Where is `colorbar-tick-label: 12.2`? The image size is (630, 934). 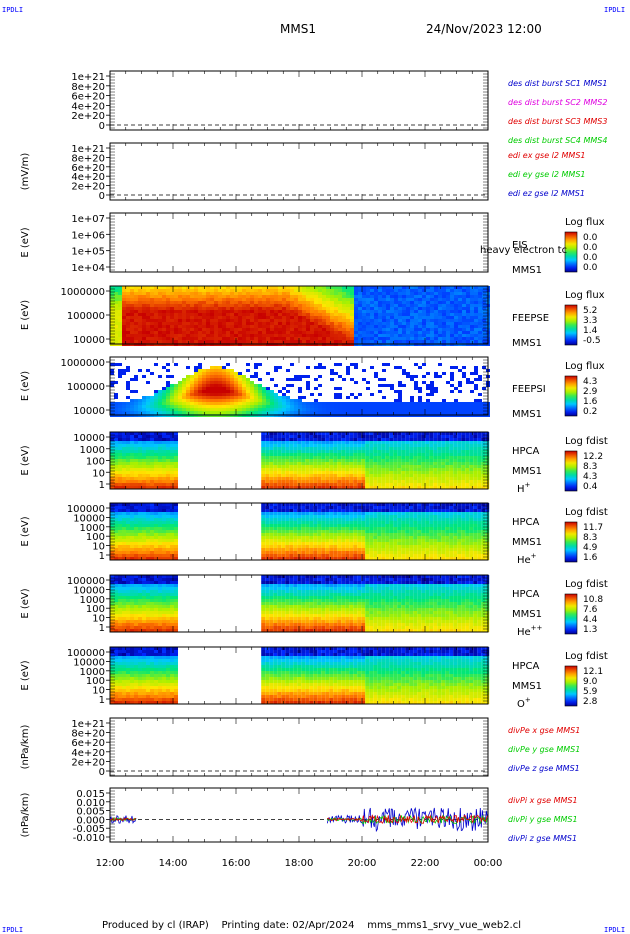 colorbar-tick-label: 12.2 is located at coordinates (593, 457).